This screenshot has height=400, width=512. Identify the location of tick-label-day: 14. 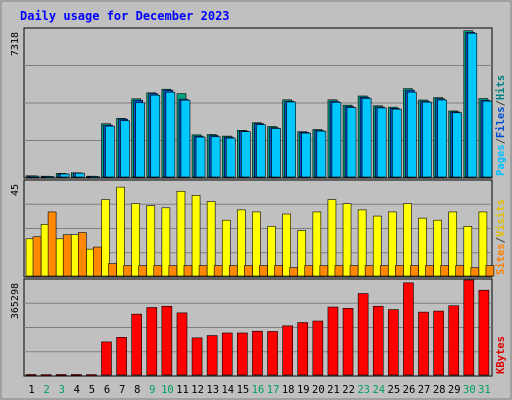
(227, 390).